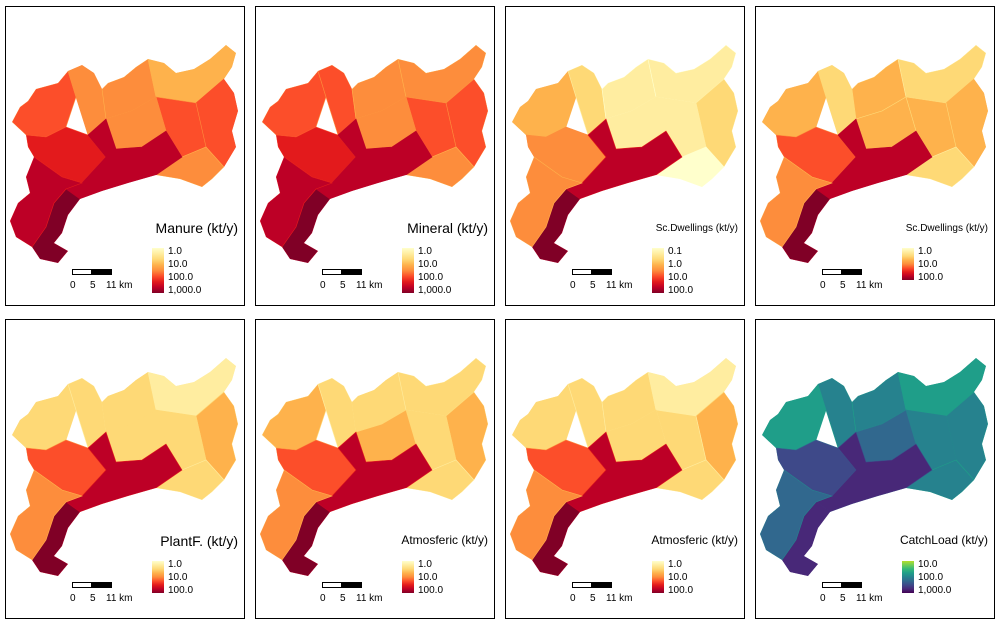 Image resolution: width=1000 pixels, height=627 pixels. Describe the element at coordinates (199, 541) in the screenshot. I see `legend-title: PlantF. (kt/y)` at that location.